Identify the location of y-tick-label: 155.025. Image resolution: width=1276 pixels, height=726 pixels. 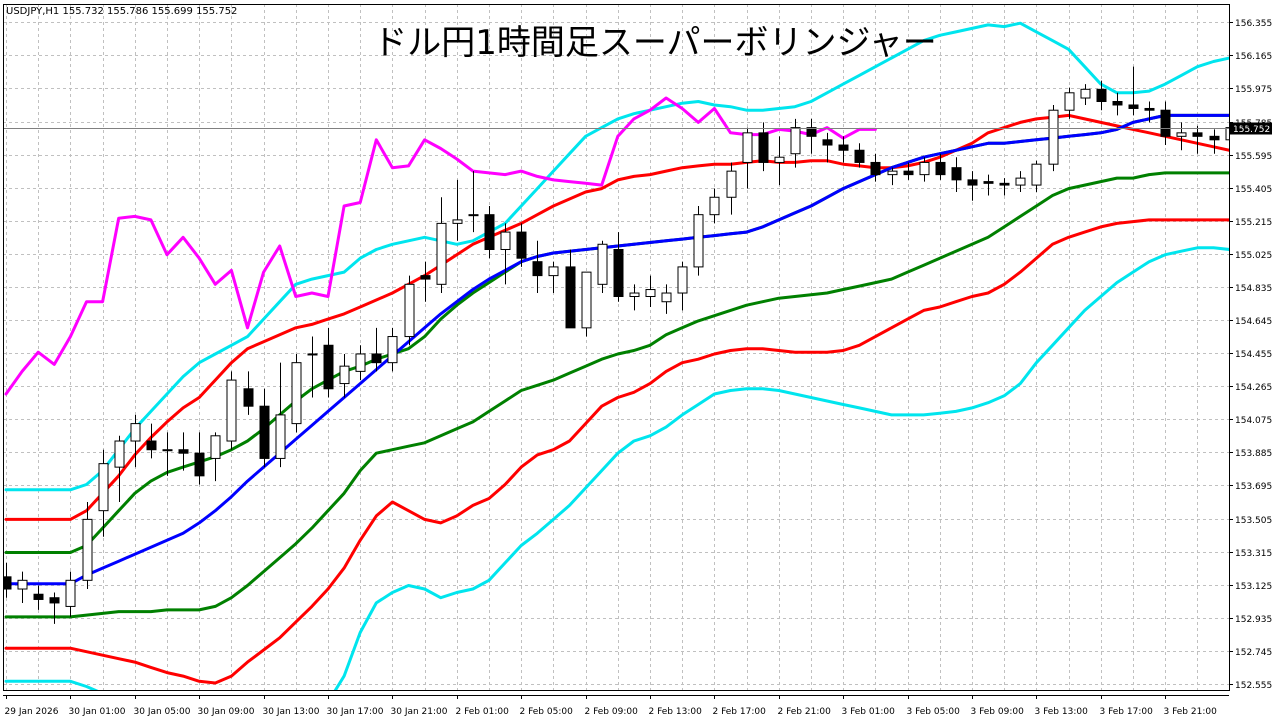
(1253, 256).